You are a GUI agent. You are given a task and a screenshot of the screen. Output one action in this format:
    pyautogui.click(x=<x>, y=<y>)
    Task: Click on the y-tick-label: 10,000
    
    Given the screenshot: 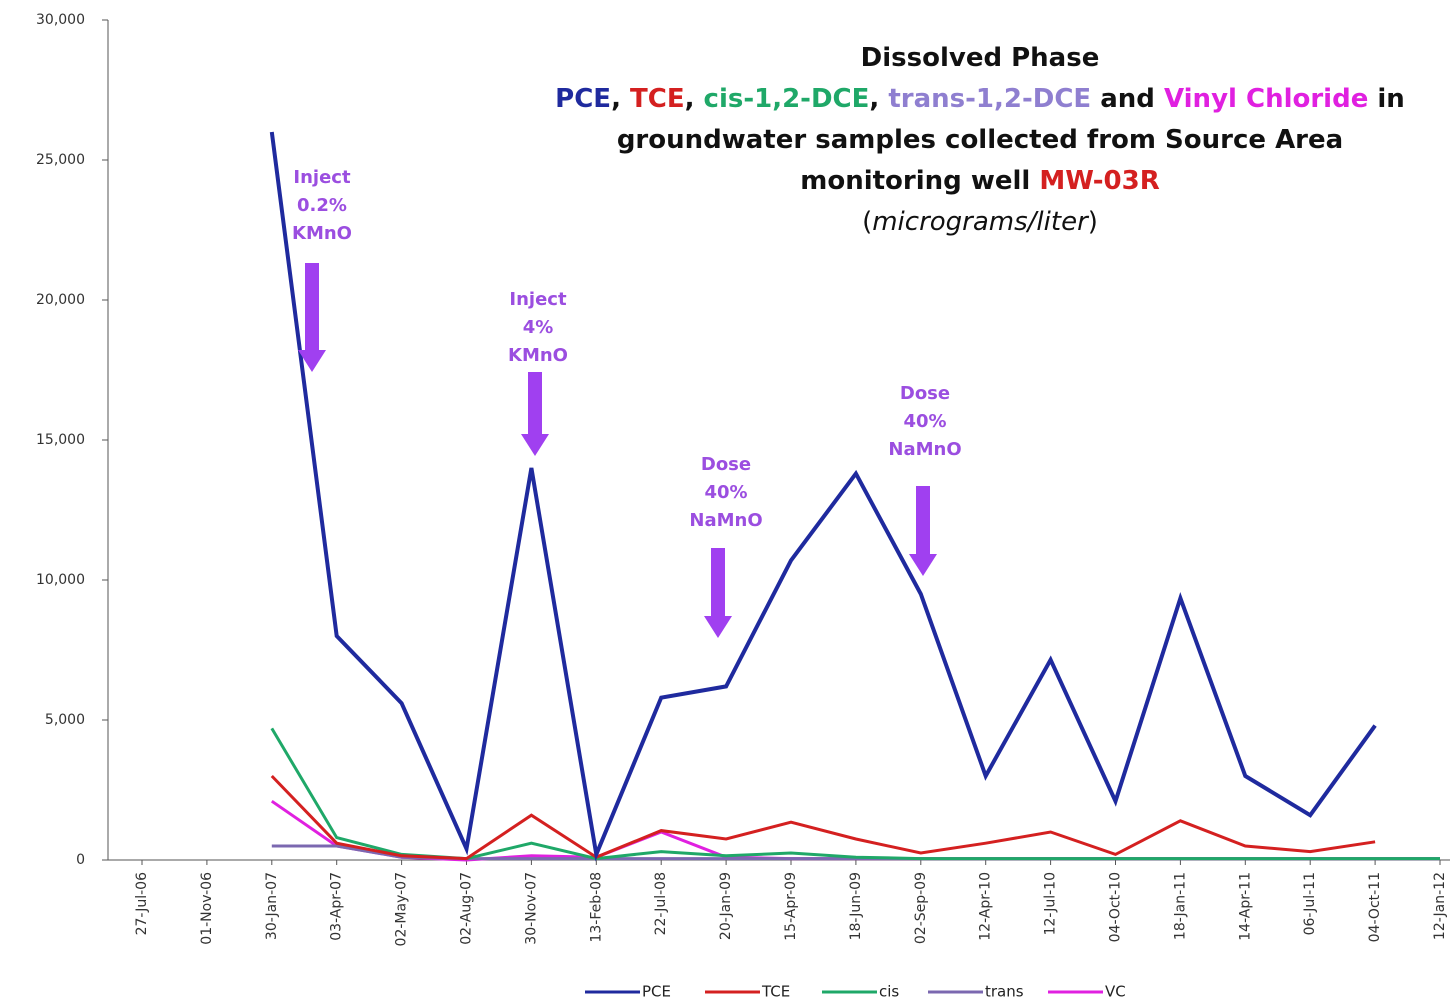 What is the action you would take?
    pyautogui.click(x=60, y=580)
    